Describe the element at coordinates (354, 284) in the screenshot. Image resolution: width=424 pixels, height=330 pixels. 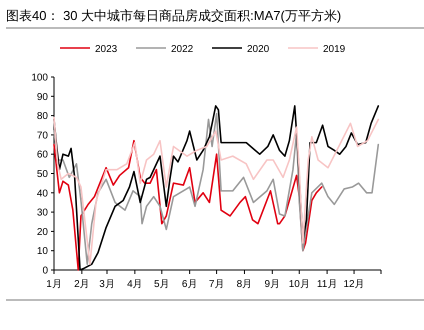
I see `x-tick-label: 12月` at that location.